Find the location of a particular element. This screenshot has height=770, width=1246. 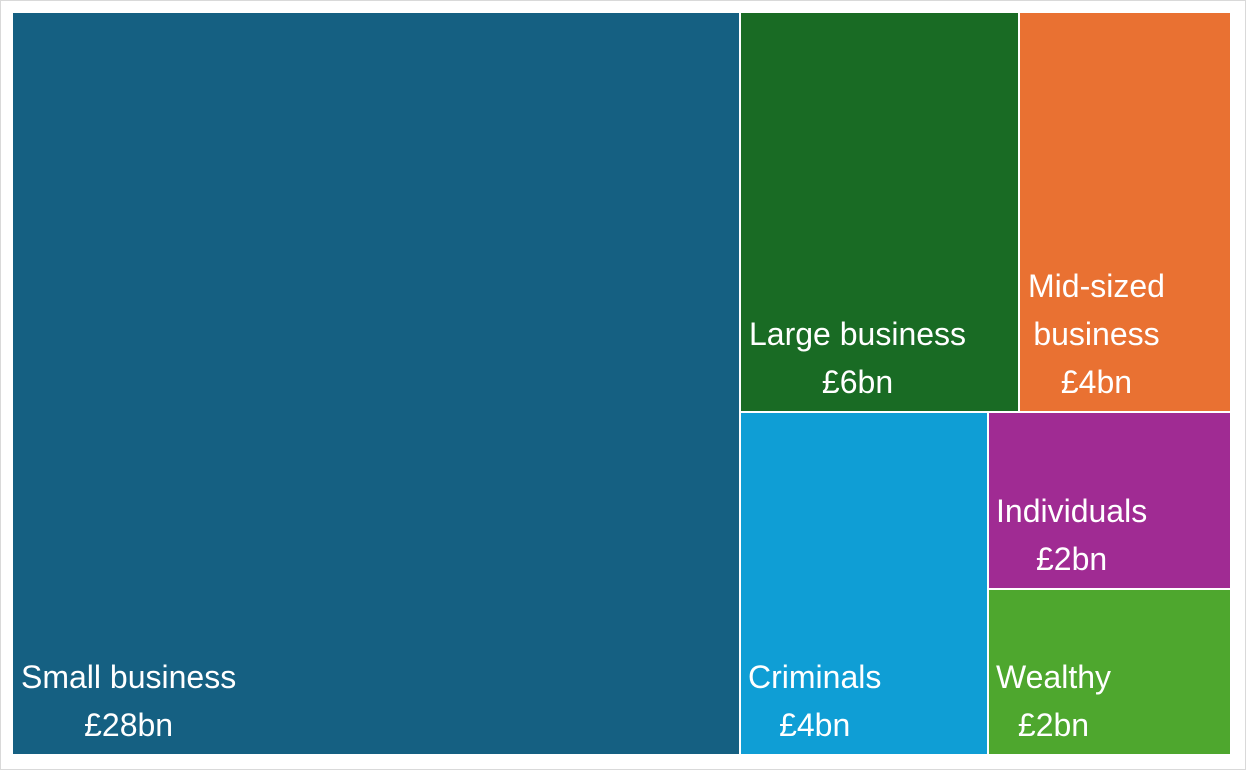

tile-name-line-2: business is located at coordinates (1096, 334).